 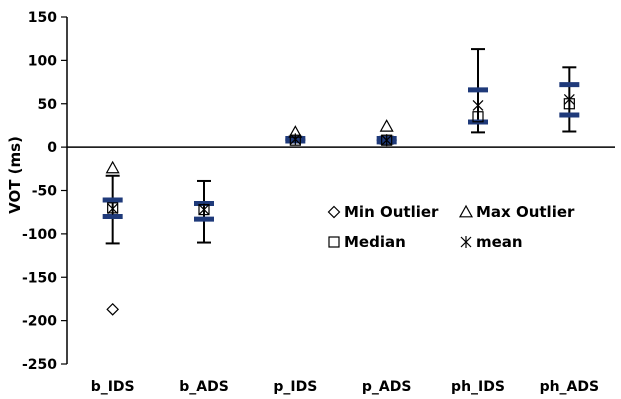 What do you see at coordinates (39, 278) in the screenshot?
I see `y-tick-label: -150` at bounding box center [39, 278].